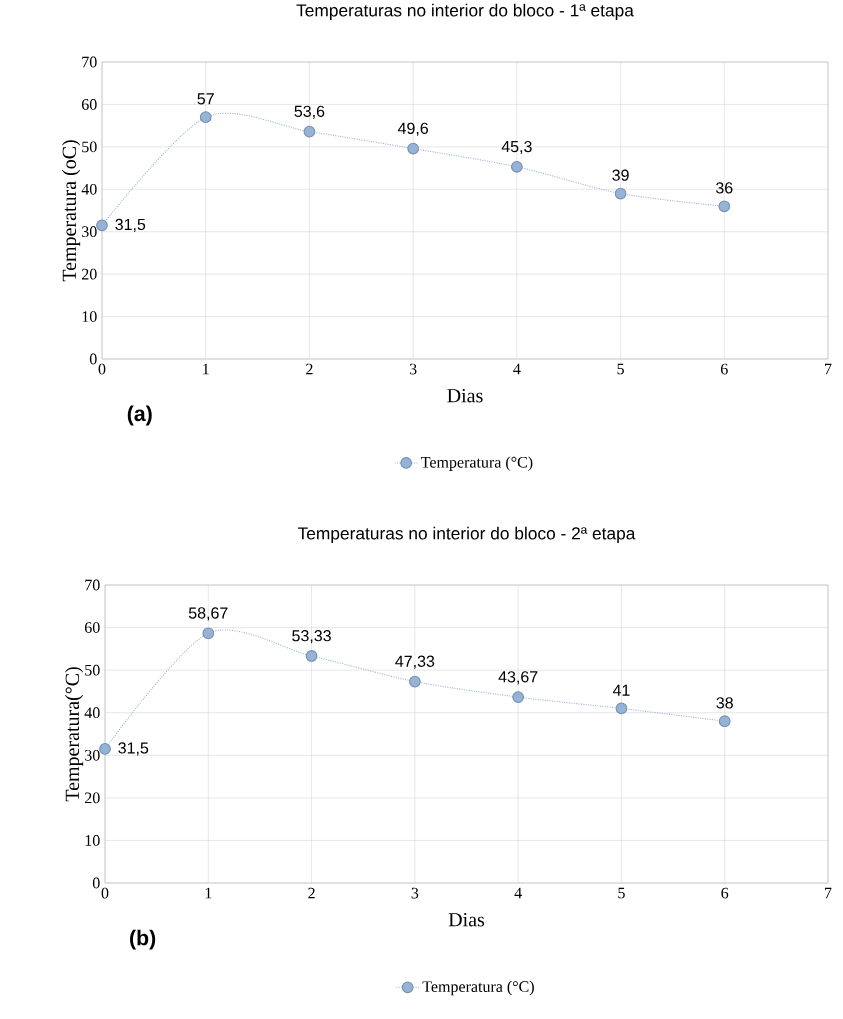 This screenshot has height=1019, width=843. Describe the element at coordinates (74, 734) in the screenshot. I see `y-axis-title: Temperatura(°C)` at that location.